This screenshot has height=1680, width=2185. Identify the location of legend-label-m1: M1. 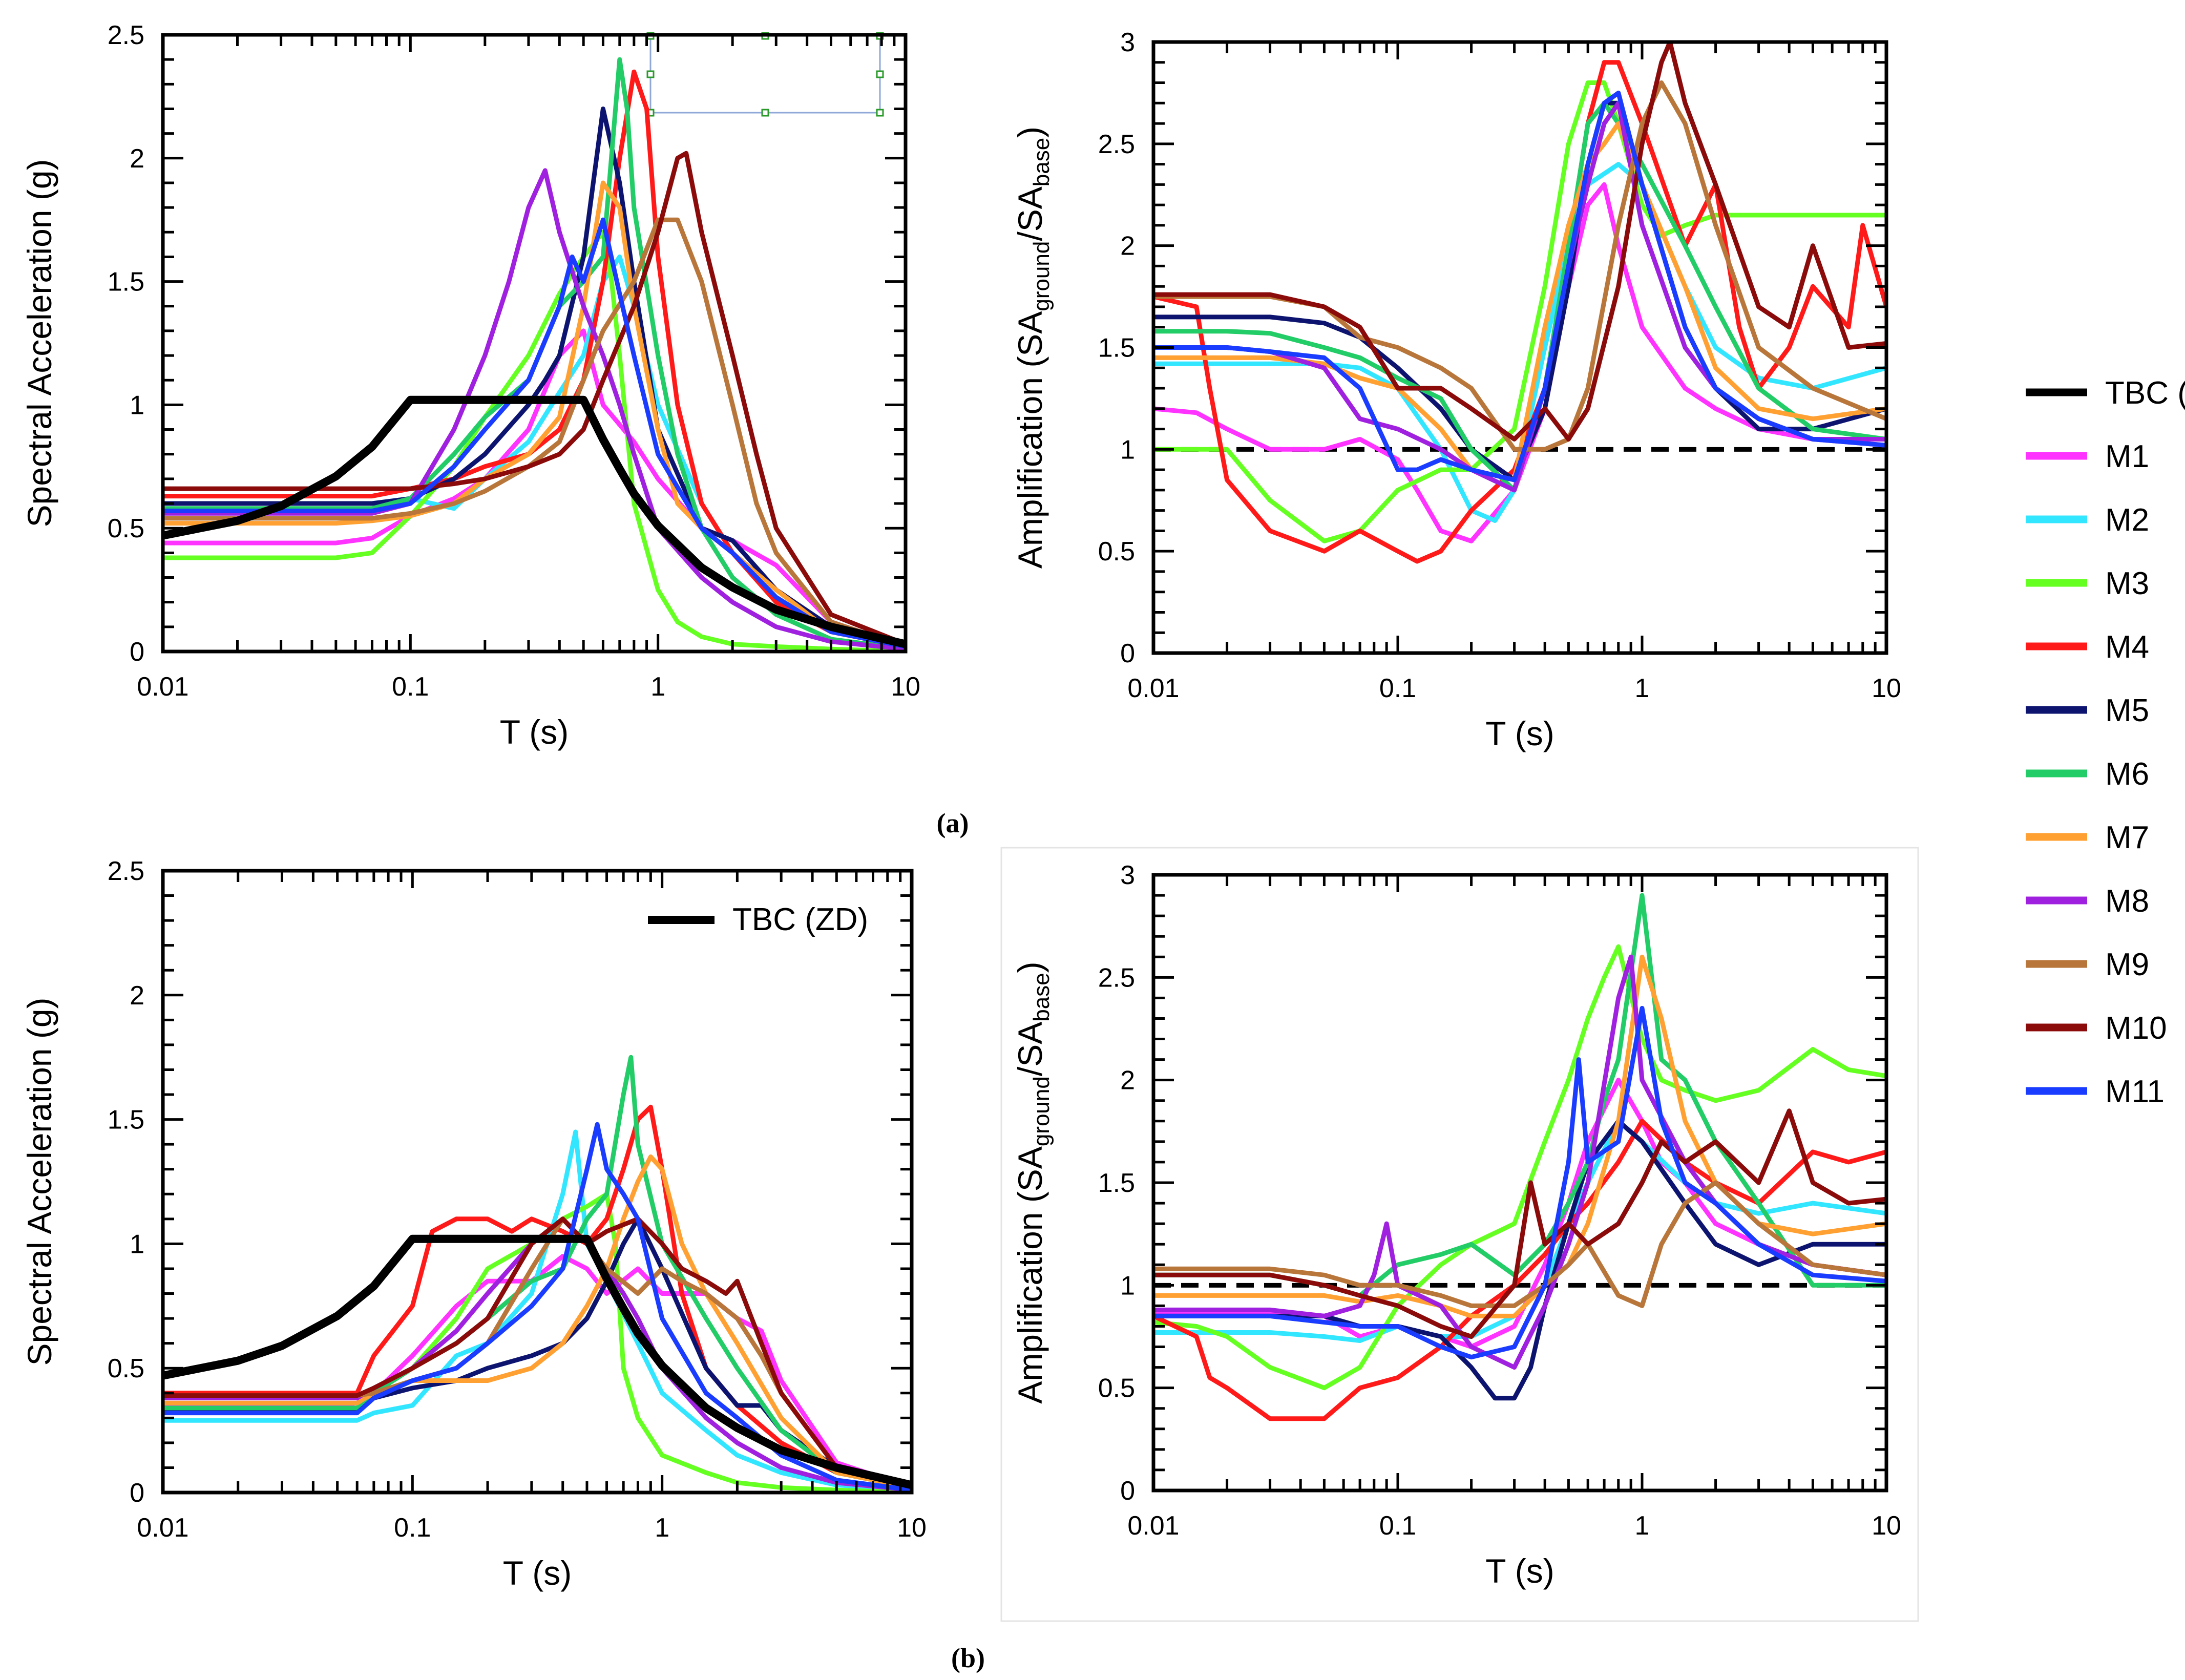
(2127, 456).